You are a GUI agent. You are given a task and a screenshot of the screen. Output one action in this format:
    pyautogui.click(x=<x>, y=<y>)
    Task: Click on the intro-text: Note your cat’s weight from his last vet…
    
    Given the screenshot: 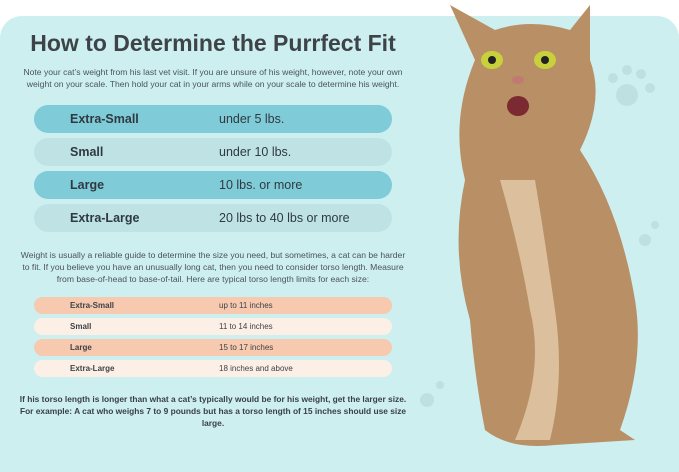 What is the action you would take?
    pyautogui.click(x=213, y=78)
    